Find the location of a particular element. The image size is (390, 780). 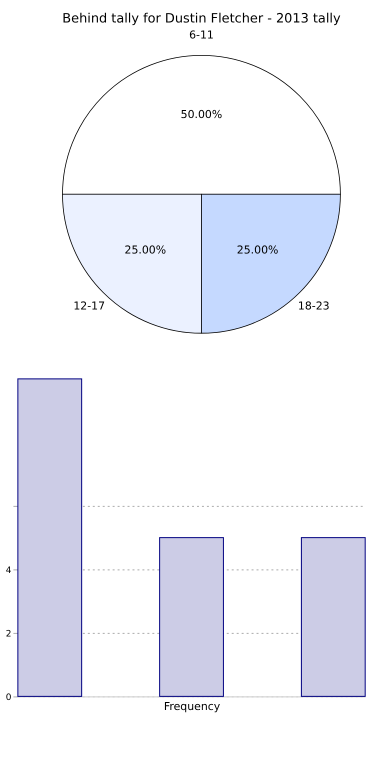

y-tick-label: 2 is located at coordinates (9, 634).